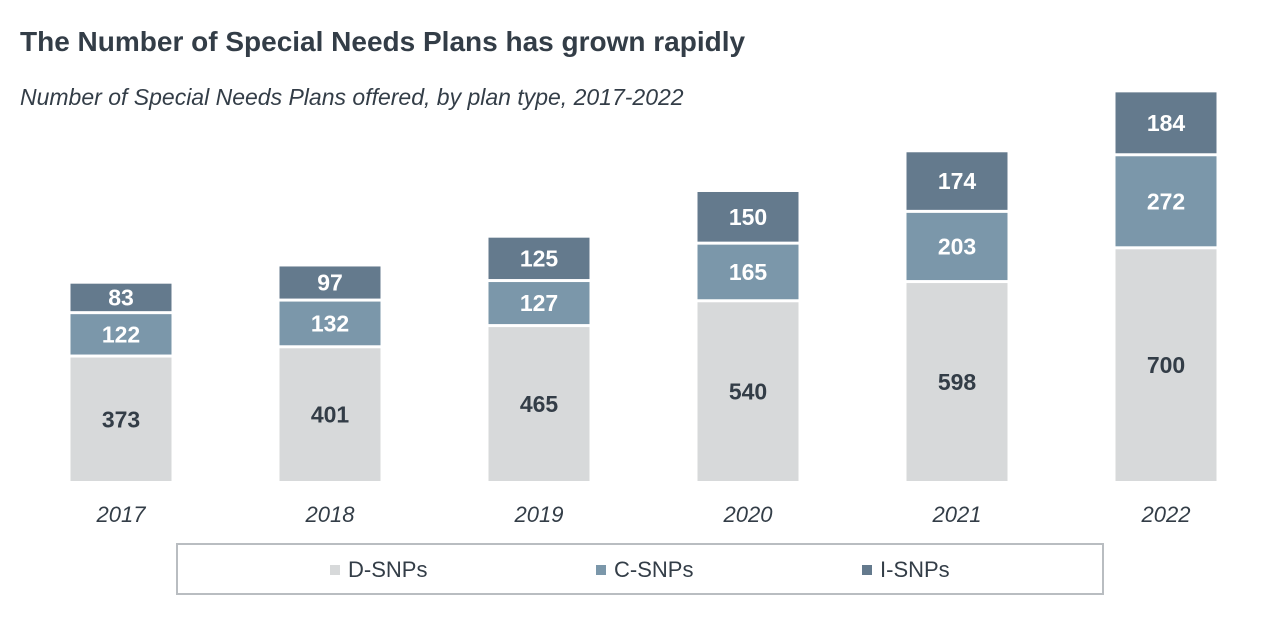 The image size is (1280, 623). I want to click on bar-d-snps-2021, so click(957, 382).